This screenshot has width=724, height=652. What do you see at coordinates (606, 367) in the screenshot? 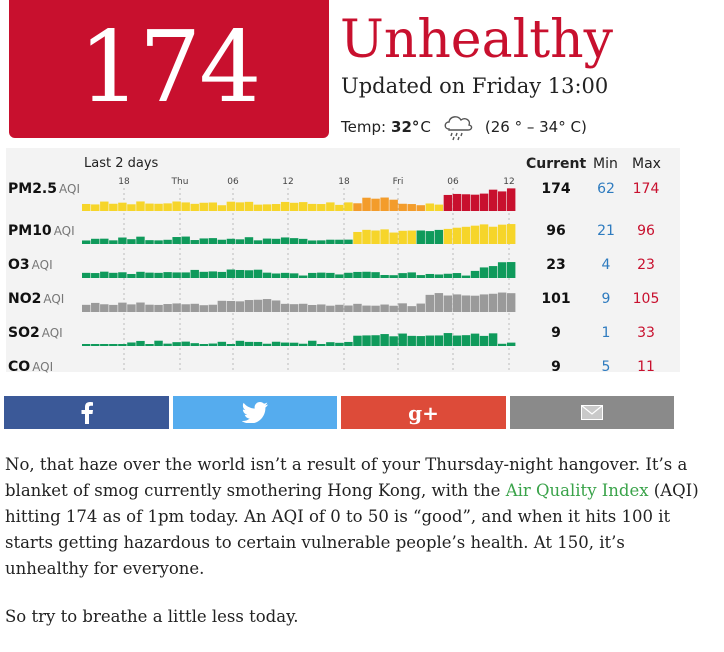
I see `pollutant-min-value: 5` at bounding box center [606, 367].